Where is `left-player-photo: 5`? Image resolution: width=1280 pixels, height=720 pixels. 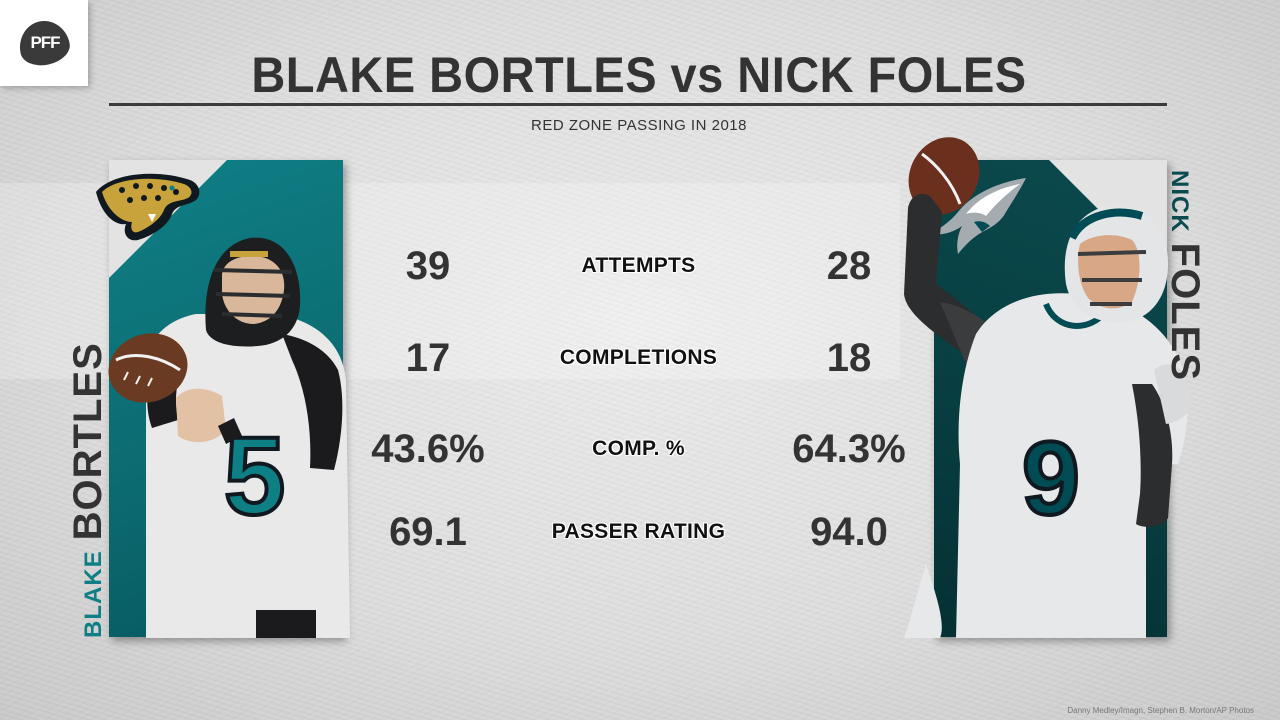
left-player-photo: 5 is located at coordinates (229, 437).